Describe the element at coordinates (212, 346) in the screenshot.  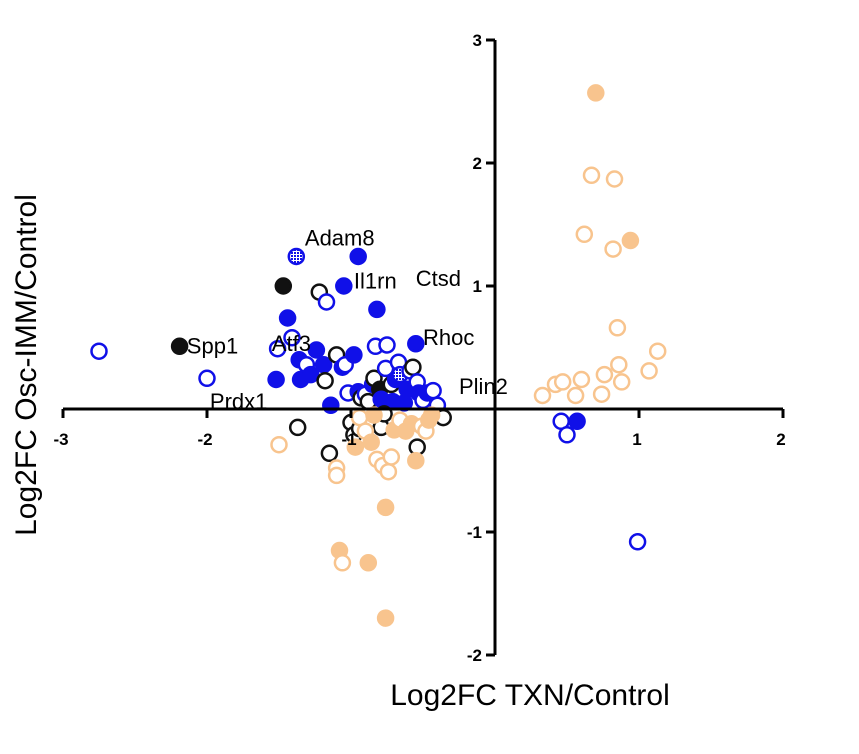
I see `gene-label-spp1: Spp1` at that location.